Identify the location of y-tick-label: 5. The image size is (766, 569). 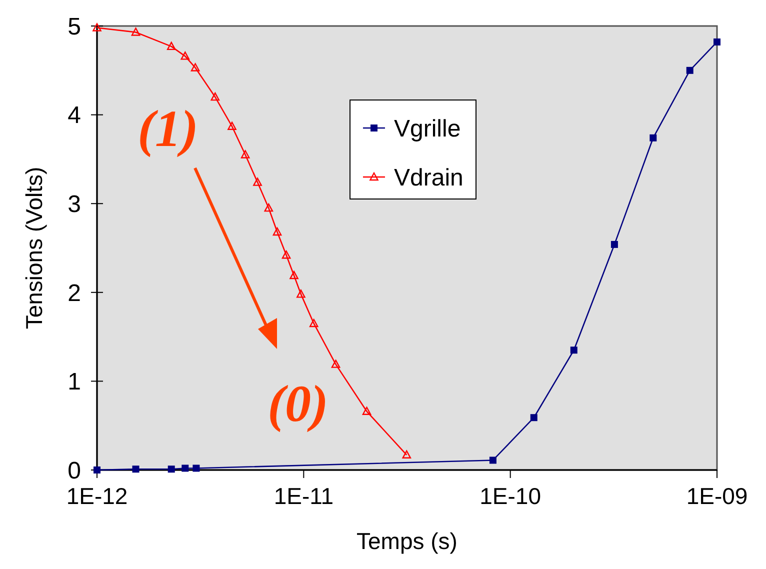
(74, 26).